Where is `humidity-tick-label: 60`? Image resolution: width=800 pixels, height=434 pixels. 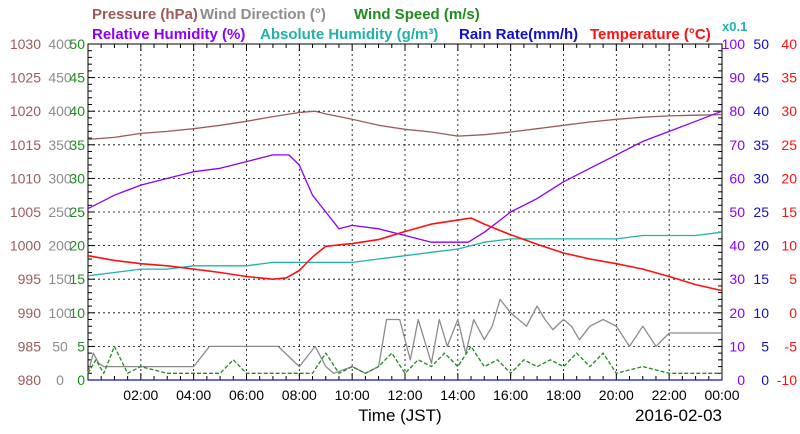
humidity-tick-label: 60 is located at coordinates (737, 178).